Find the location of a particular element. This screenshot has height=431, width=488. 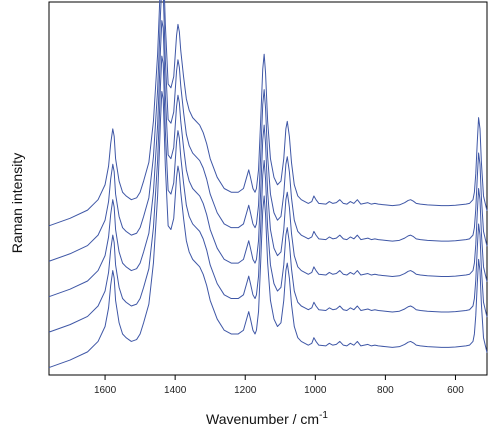

x-tick-label-1600: 1600 is located at coordinates (105, 390).